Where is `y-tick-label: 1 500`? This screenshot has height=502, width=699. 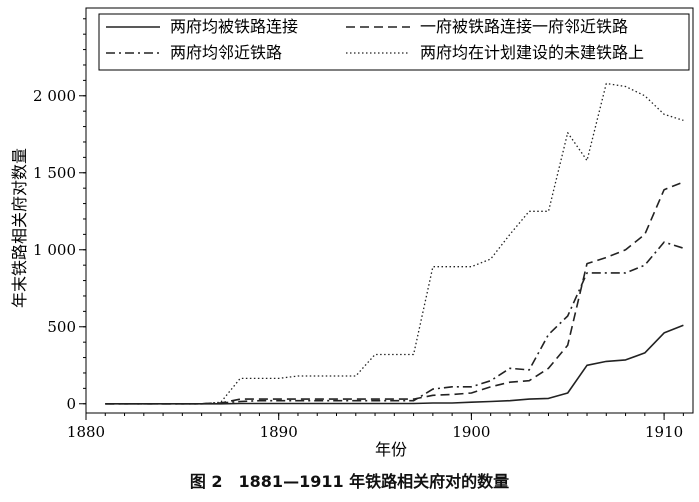
y-tick-label: 1 500 is located at coordinates (54, 173).